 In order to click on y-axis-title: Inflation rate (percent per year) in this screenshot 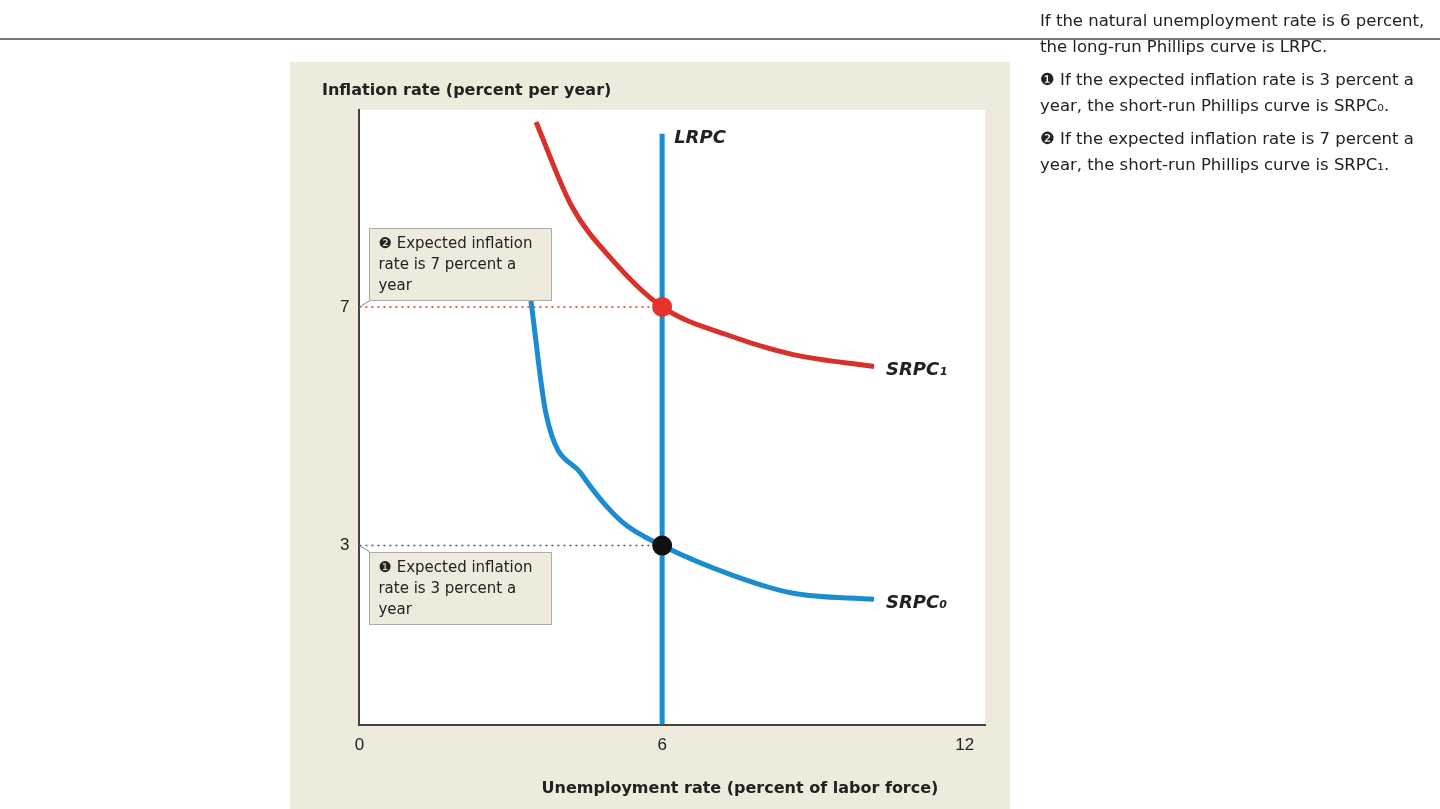, I will do `click(467, 89)`.